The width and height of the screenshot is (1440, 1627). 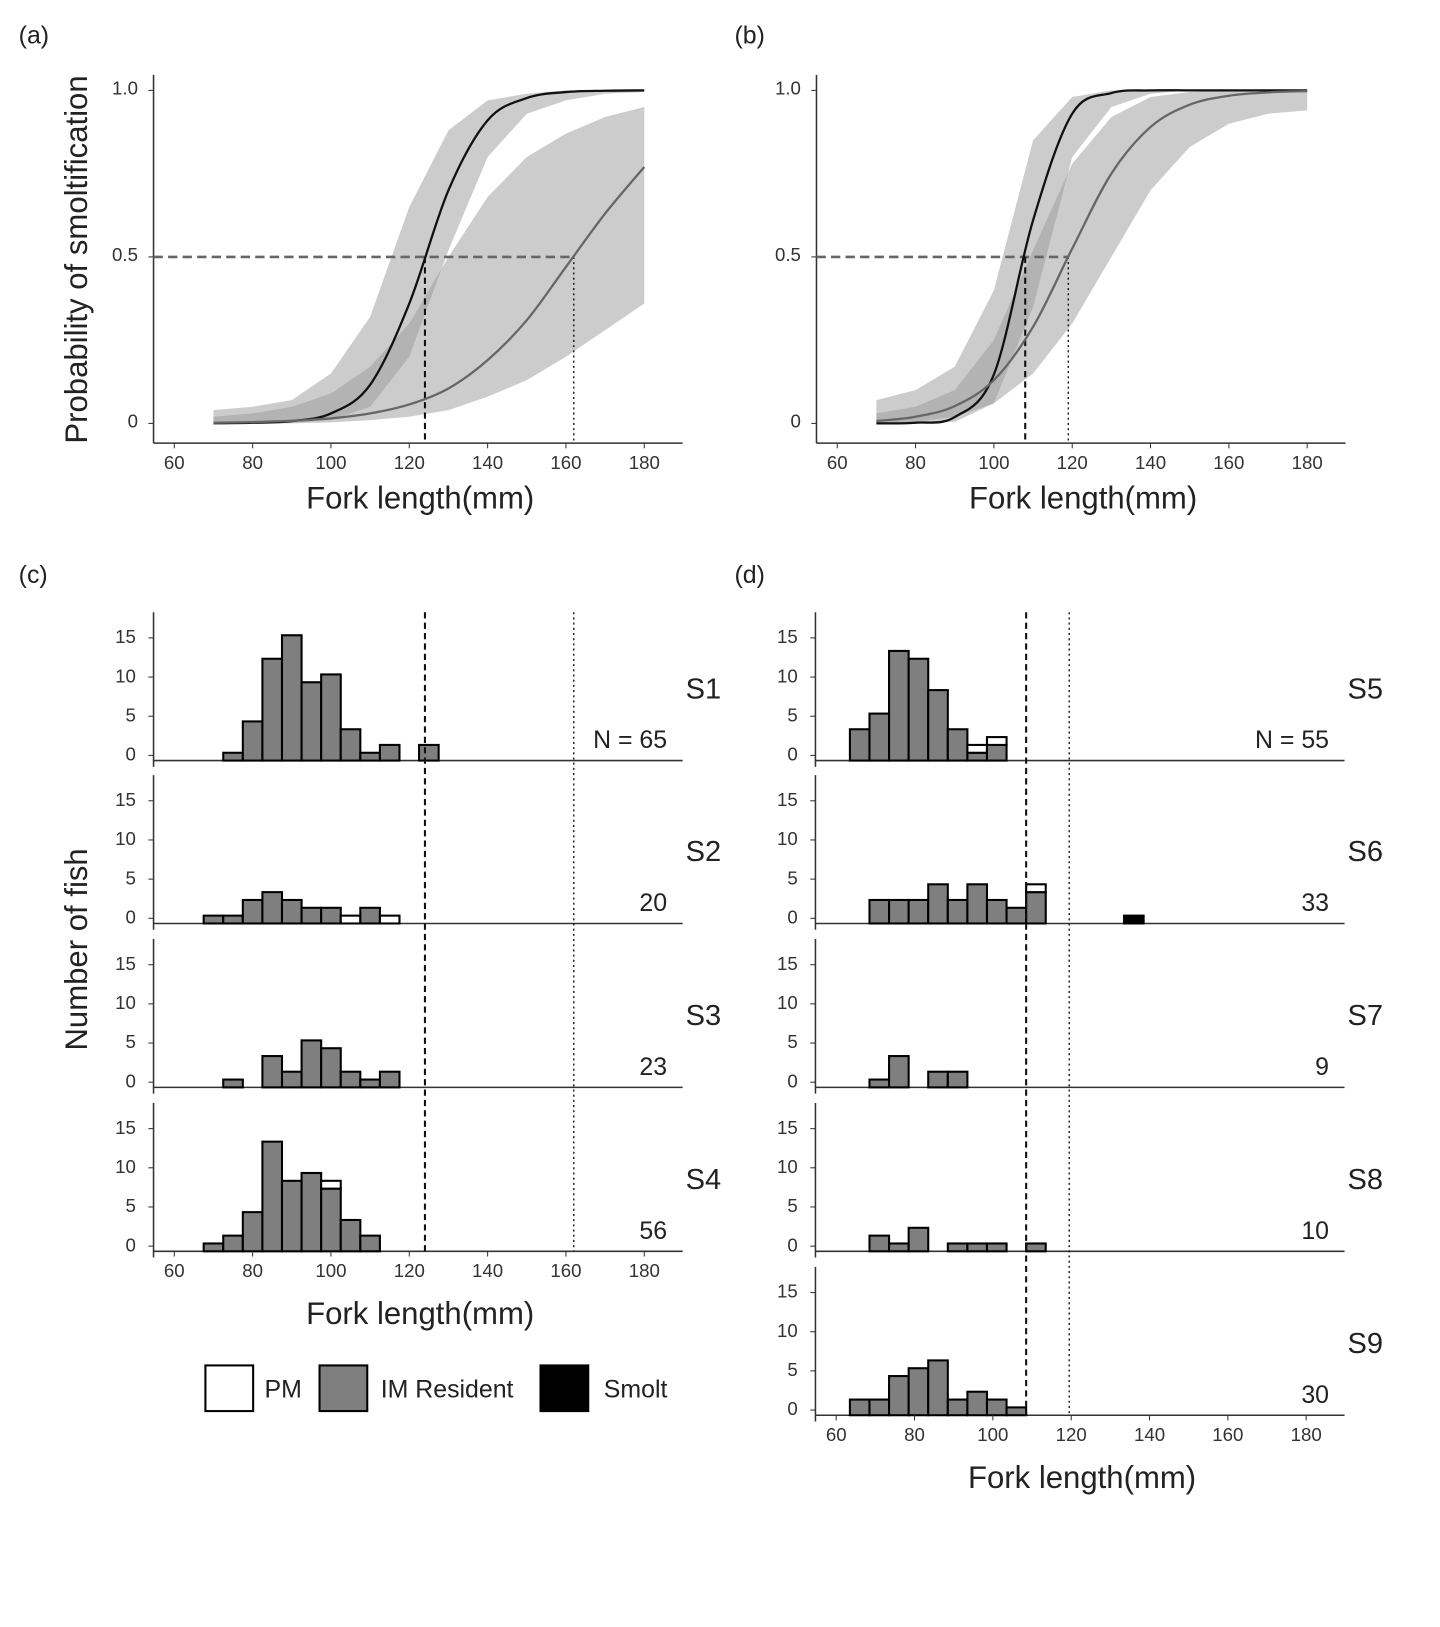 What do you see at coordinates (76, 259) in the screenshot?
I see `y-axis-label: Probability of smoltification` at bounding box center [76, 259].